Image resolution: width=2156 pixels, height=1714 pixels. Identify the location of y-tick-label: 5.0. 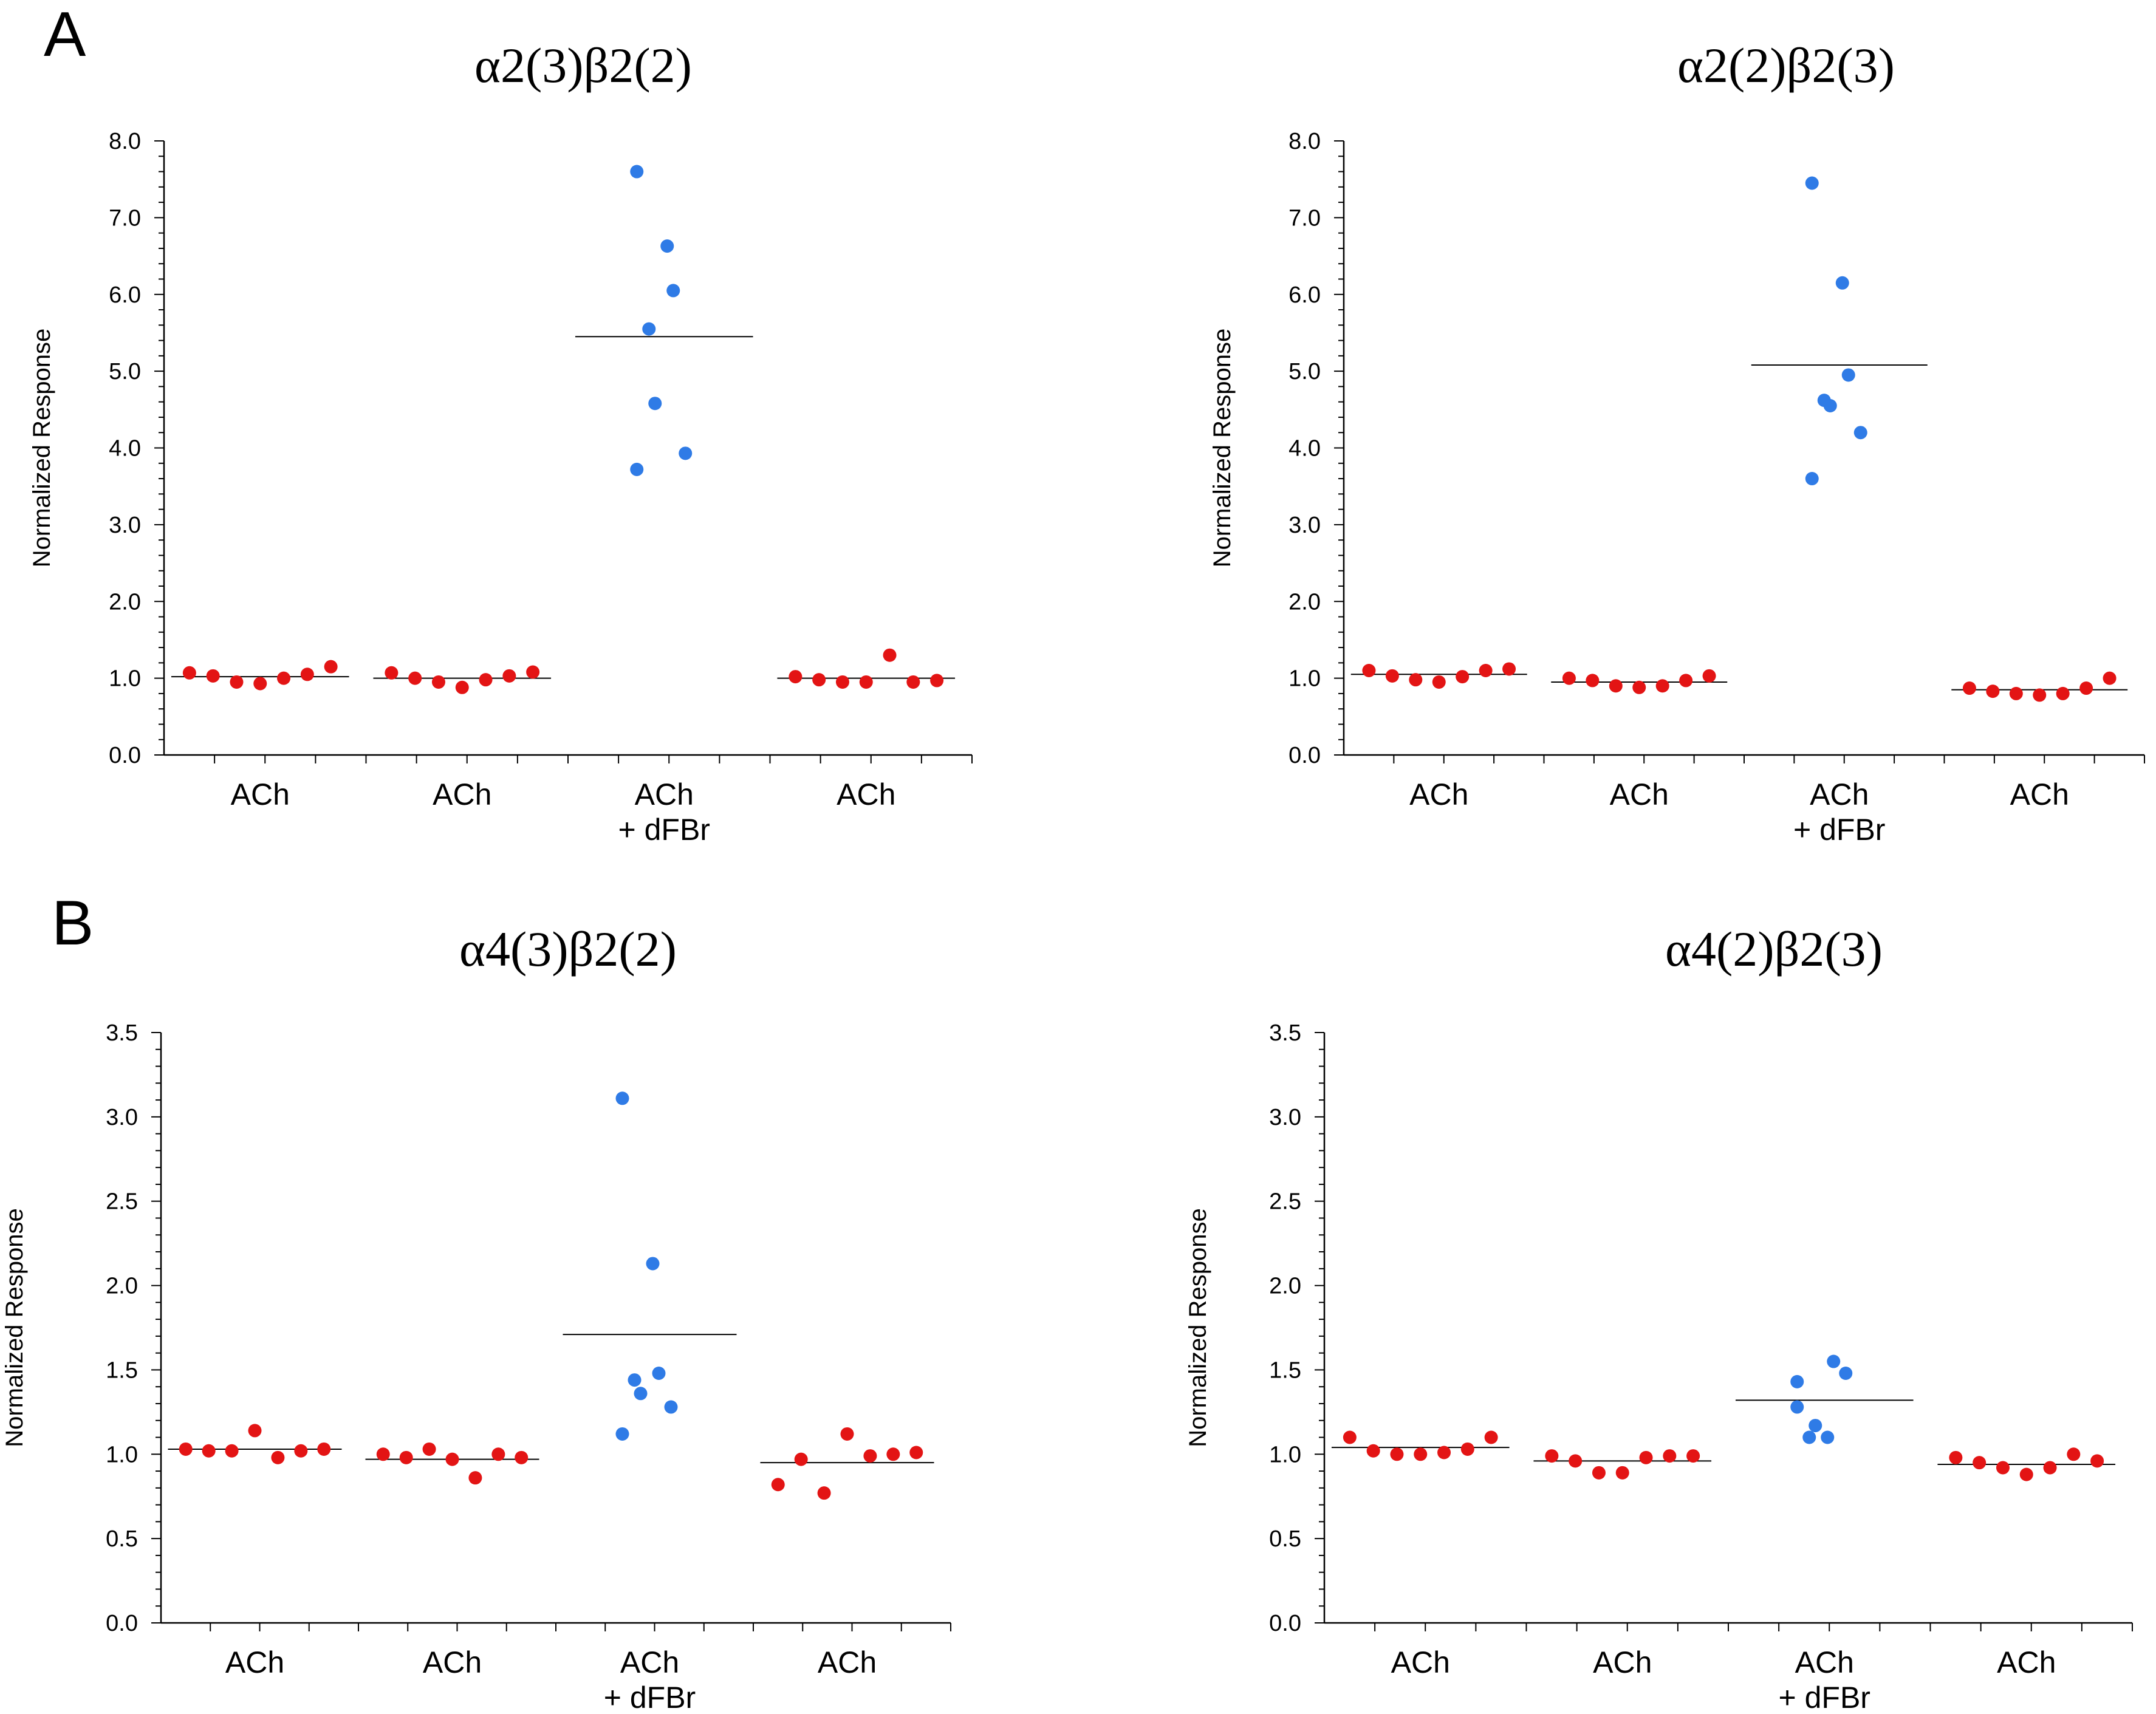
(1304, 371).